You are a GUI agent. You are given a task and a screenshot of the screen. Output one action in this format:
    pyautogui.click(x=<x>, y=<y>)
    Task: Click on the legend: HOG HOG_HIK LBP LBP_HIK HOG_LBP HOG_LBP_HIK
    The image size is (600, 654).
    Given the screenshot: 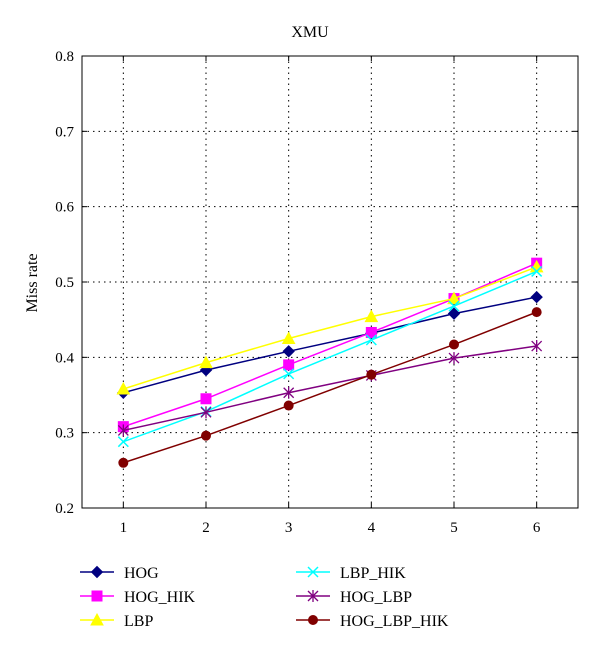 What is the action you would take?
    pyautogui.click(x=264, y=597)
    